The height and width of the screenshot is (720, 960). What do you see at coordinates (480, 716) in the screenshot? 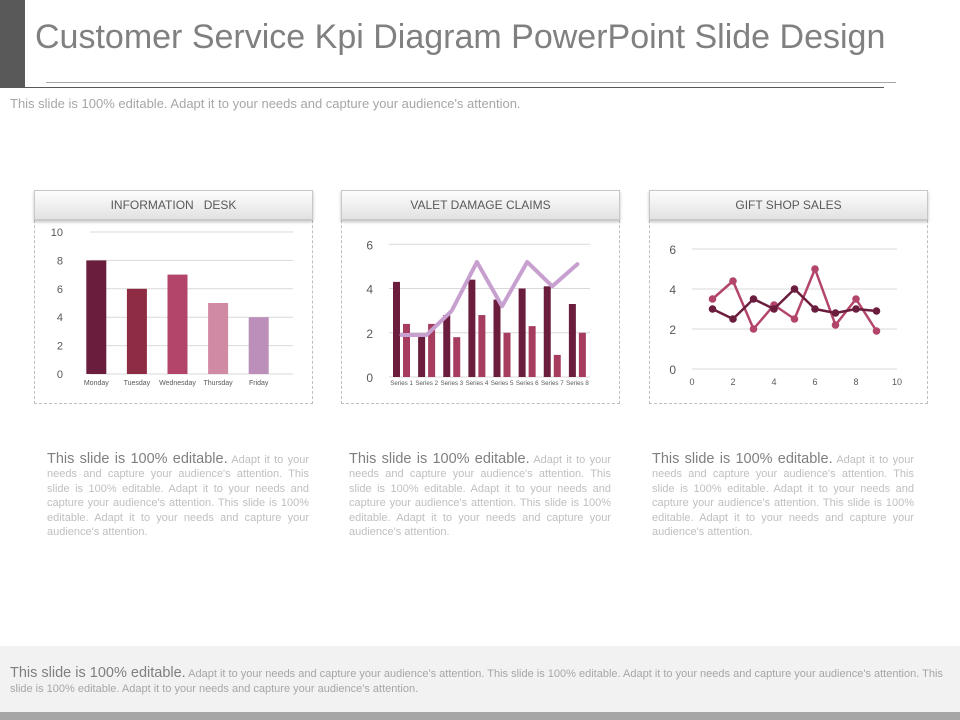
I see `bottom-bar` at bounding box center [480, 716].